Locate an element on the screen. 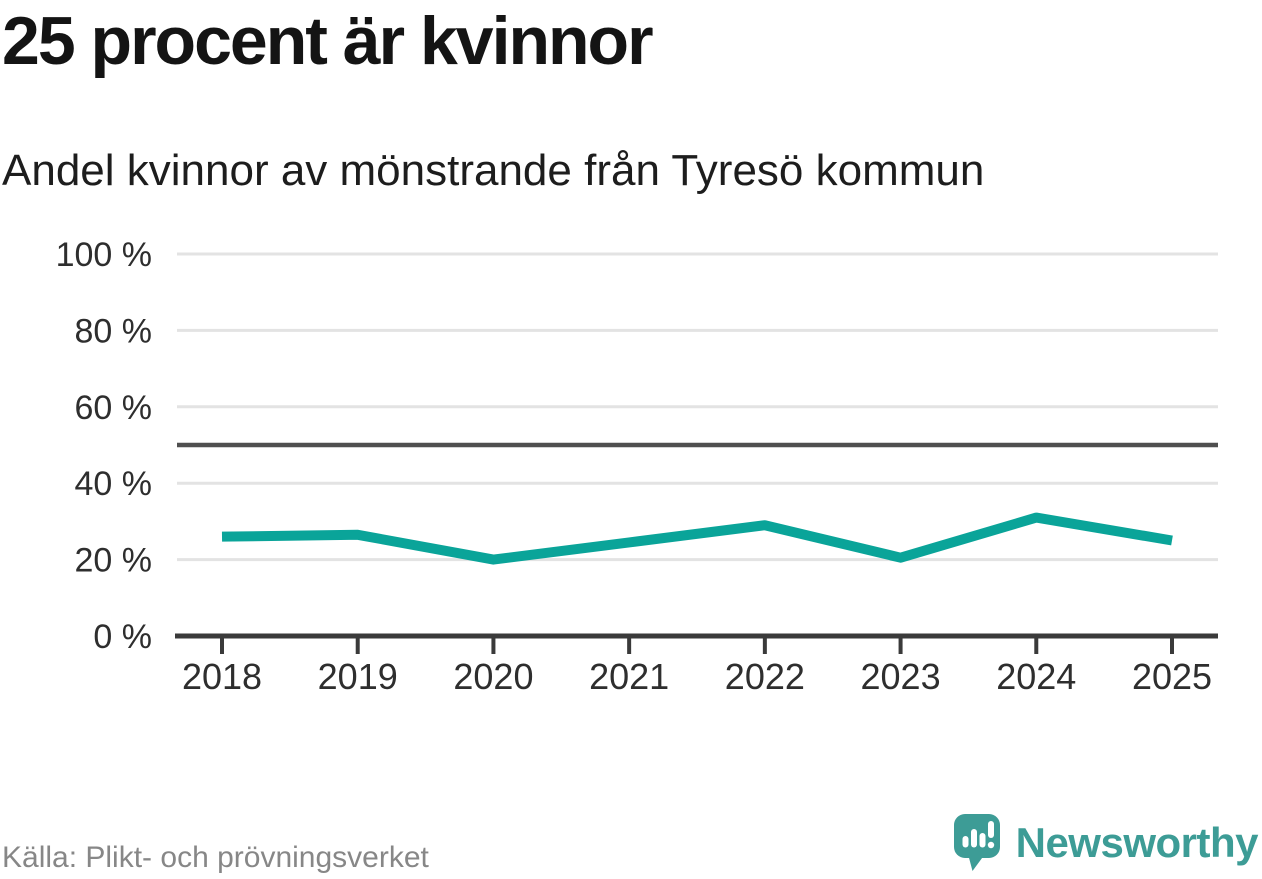 This screenshot has height=879, width=1262. x-tick-label: 2024 is located at coordinates (1036, 676).